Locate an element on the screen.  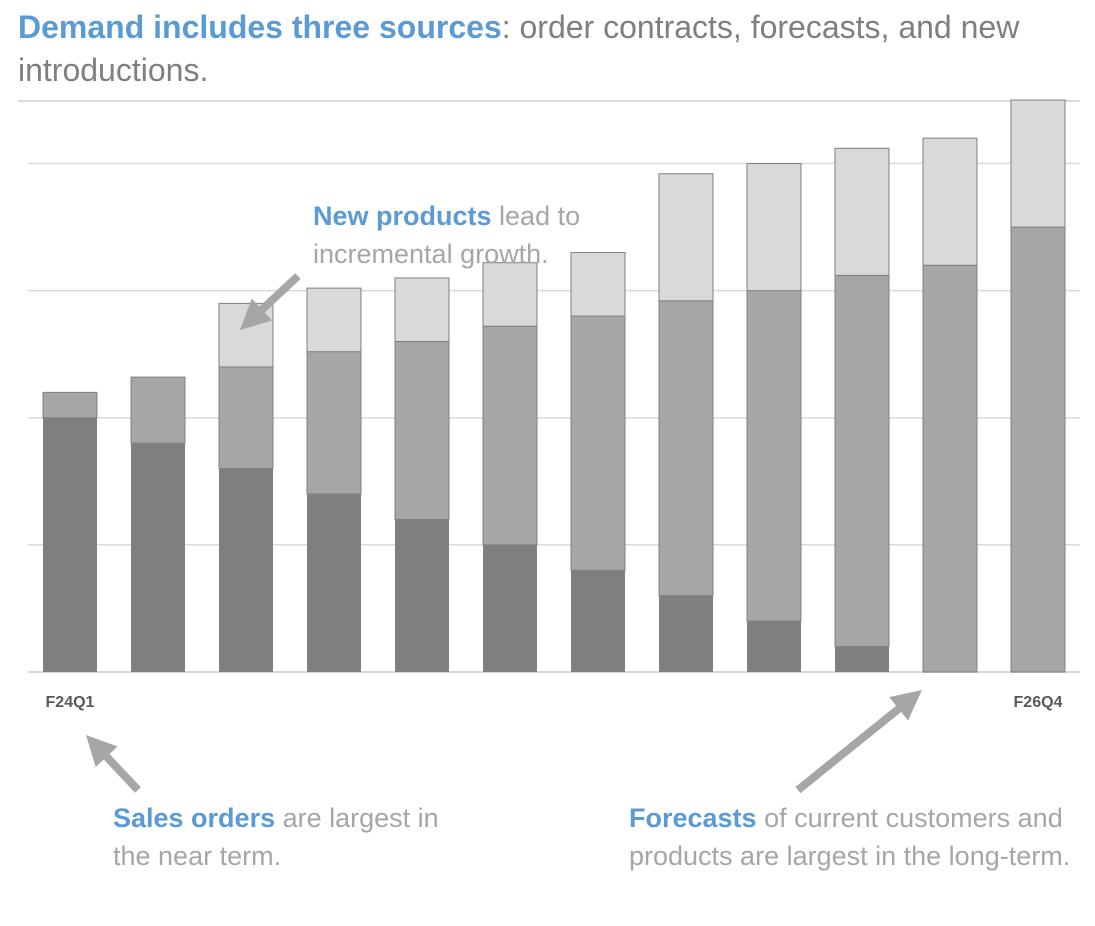
arrow-forecasts-icon-shaft is located at coordinates (848, 749).